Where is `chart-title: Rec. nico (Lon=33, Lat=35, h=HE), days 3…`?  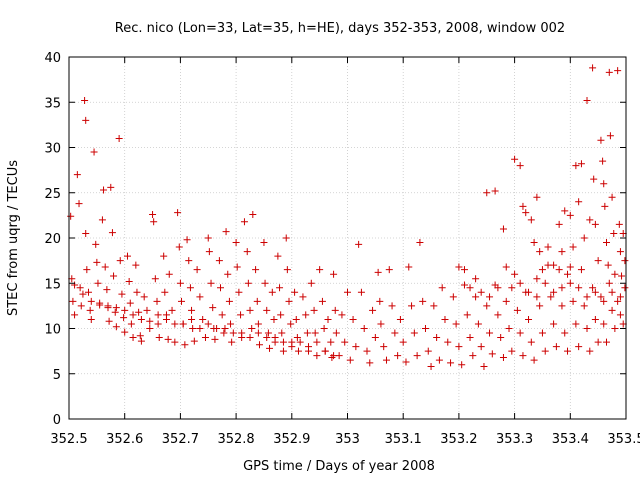
chart-title: Rec. nico (Lon=33, Lat=35, h=HE), days 3… is located at coordinates (340, 28).